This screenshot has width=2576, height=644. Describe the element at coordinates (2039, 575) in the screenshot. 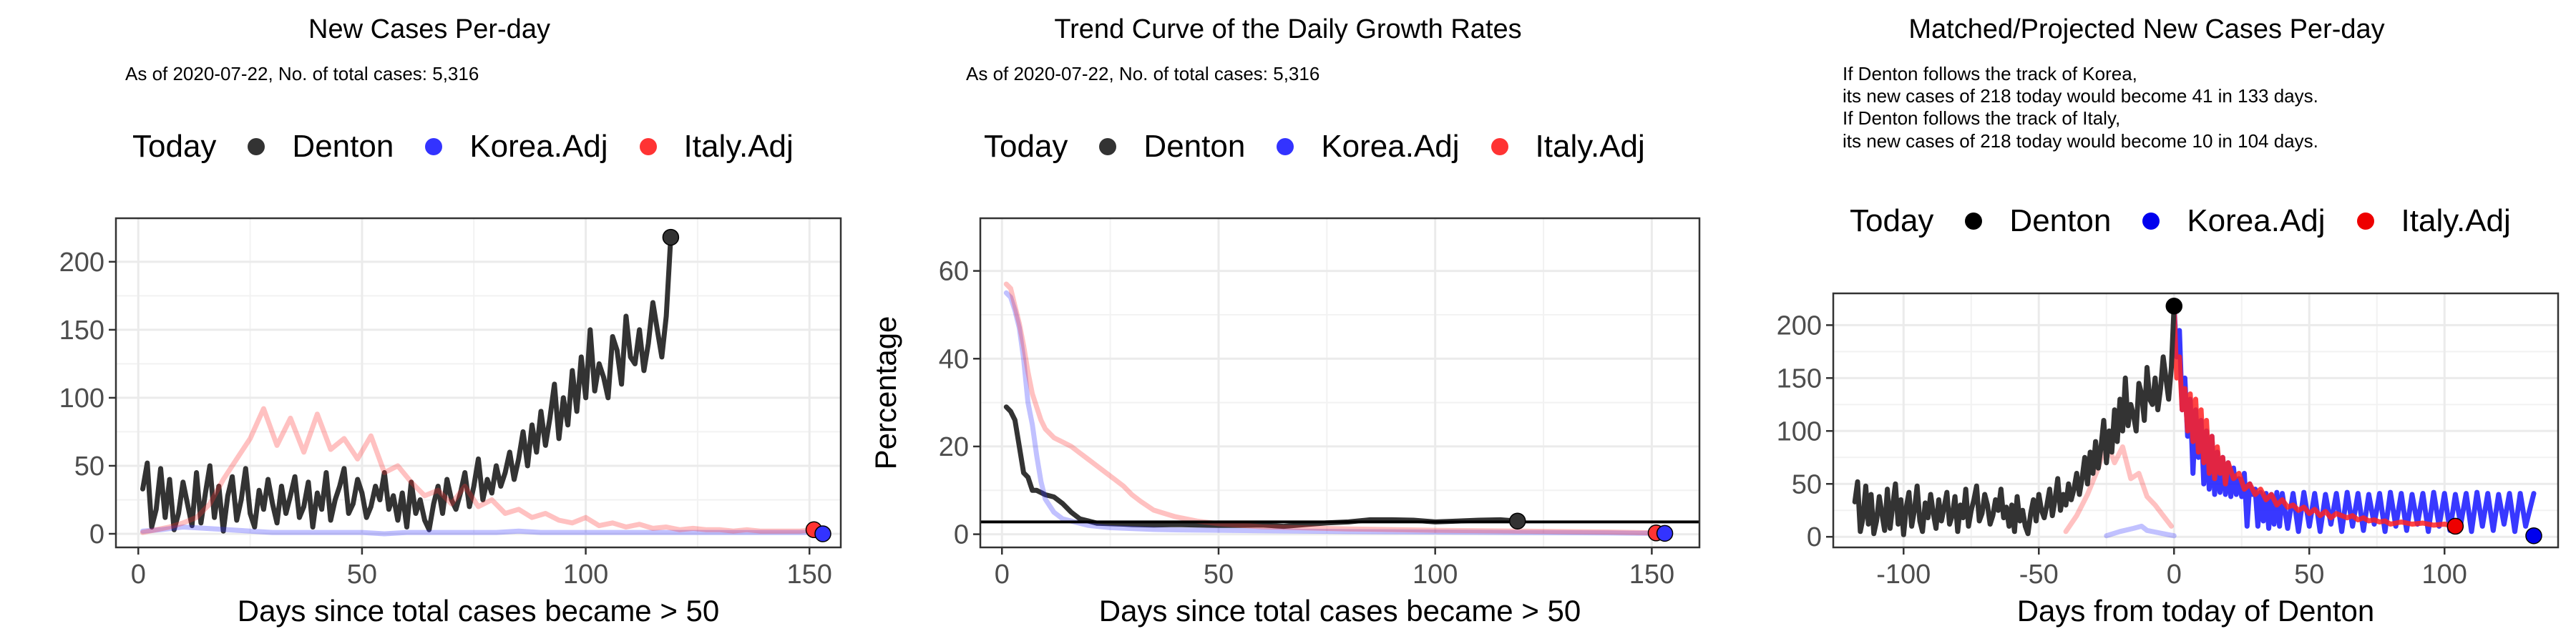

I see `x-tick-label: -50` at that location.